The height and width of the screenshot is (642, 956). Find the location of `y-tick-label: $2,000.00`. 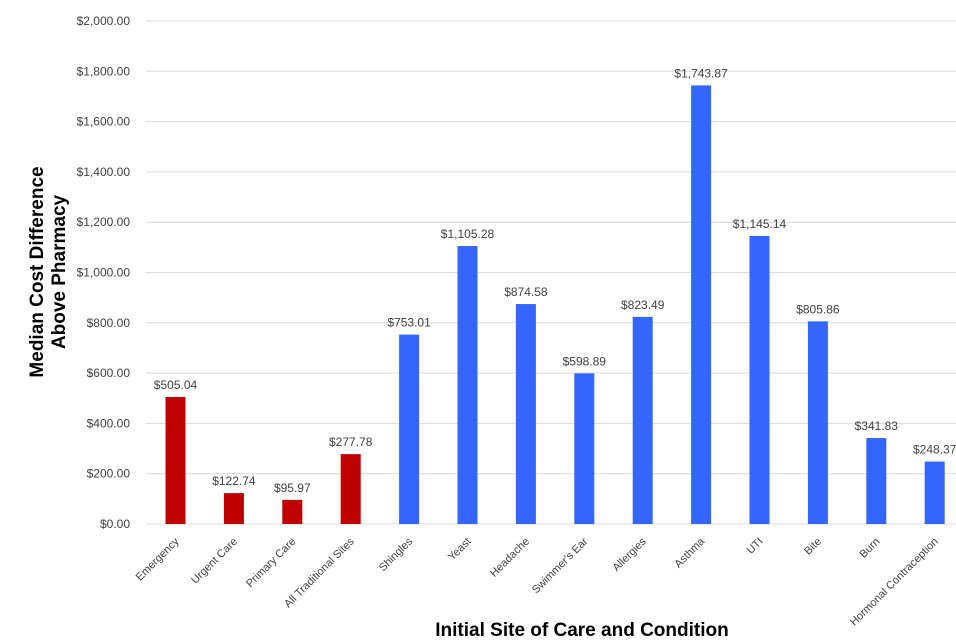

y-tick-label: $2,000.00 is located at coordinates (104, 21).